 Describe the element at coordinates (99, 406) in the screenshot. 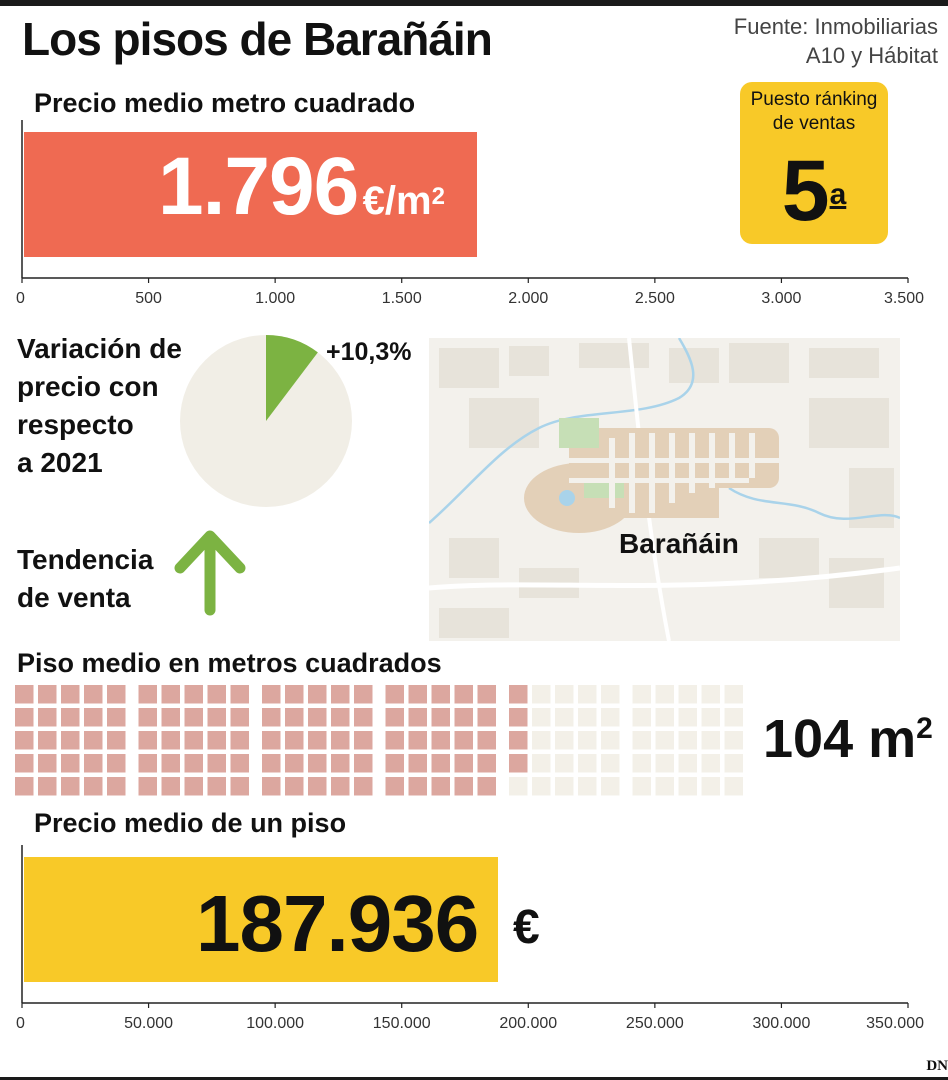

I see `variation-label: Variación de precio con respecto a 2021` at that location.